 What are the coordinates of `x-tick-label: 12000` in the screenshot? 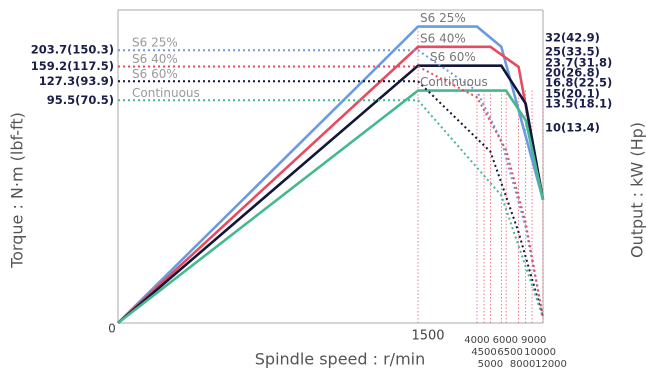 It's located at (551, 364).